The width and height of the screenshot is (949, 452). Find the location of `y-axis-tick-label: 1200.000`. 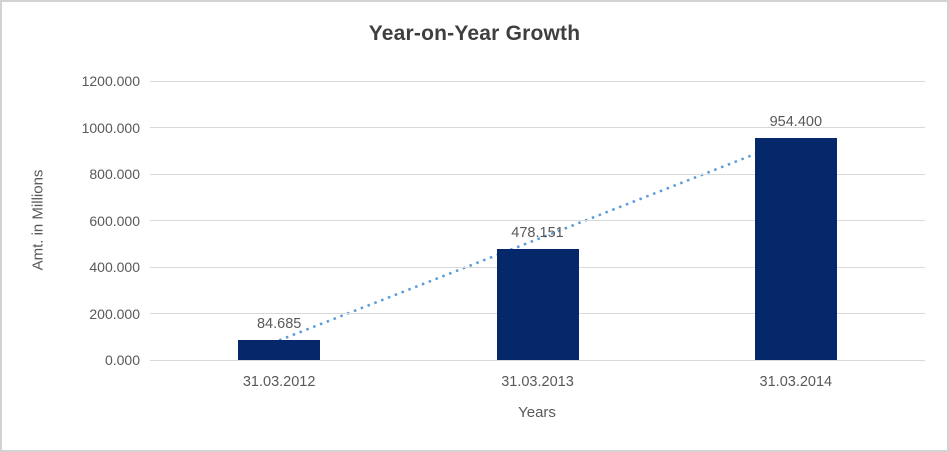

y-axis-tick-label: 1200.000 is located at coordinates (110, 81).